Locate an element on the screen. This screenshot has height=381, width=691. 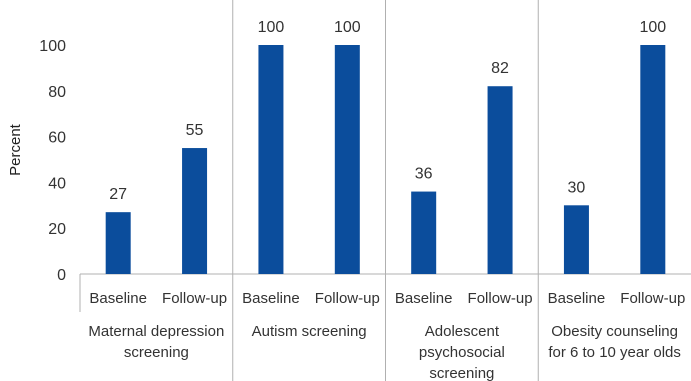
data-label: 82 is located at coordinates (500, 68).